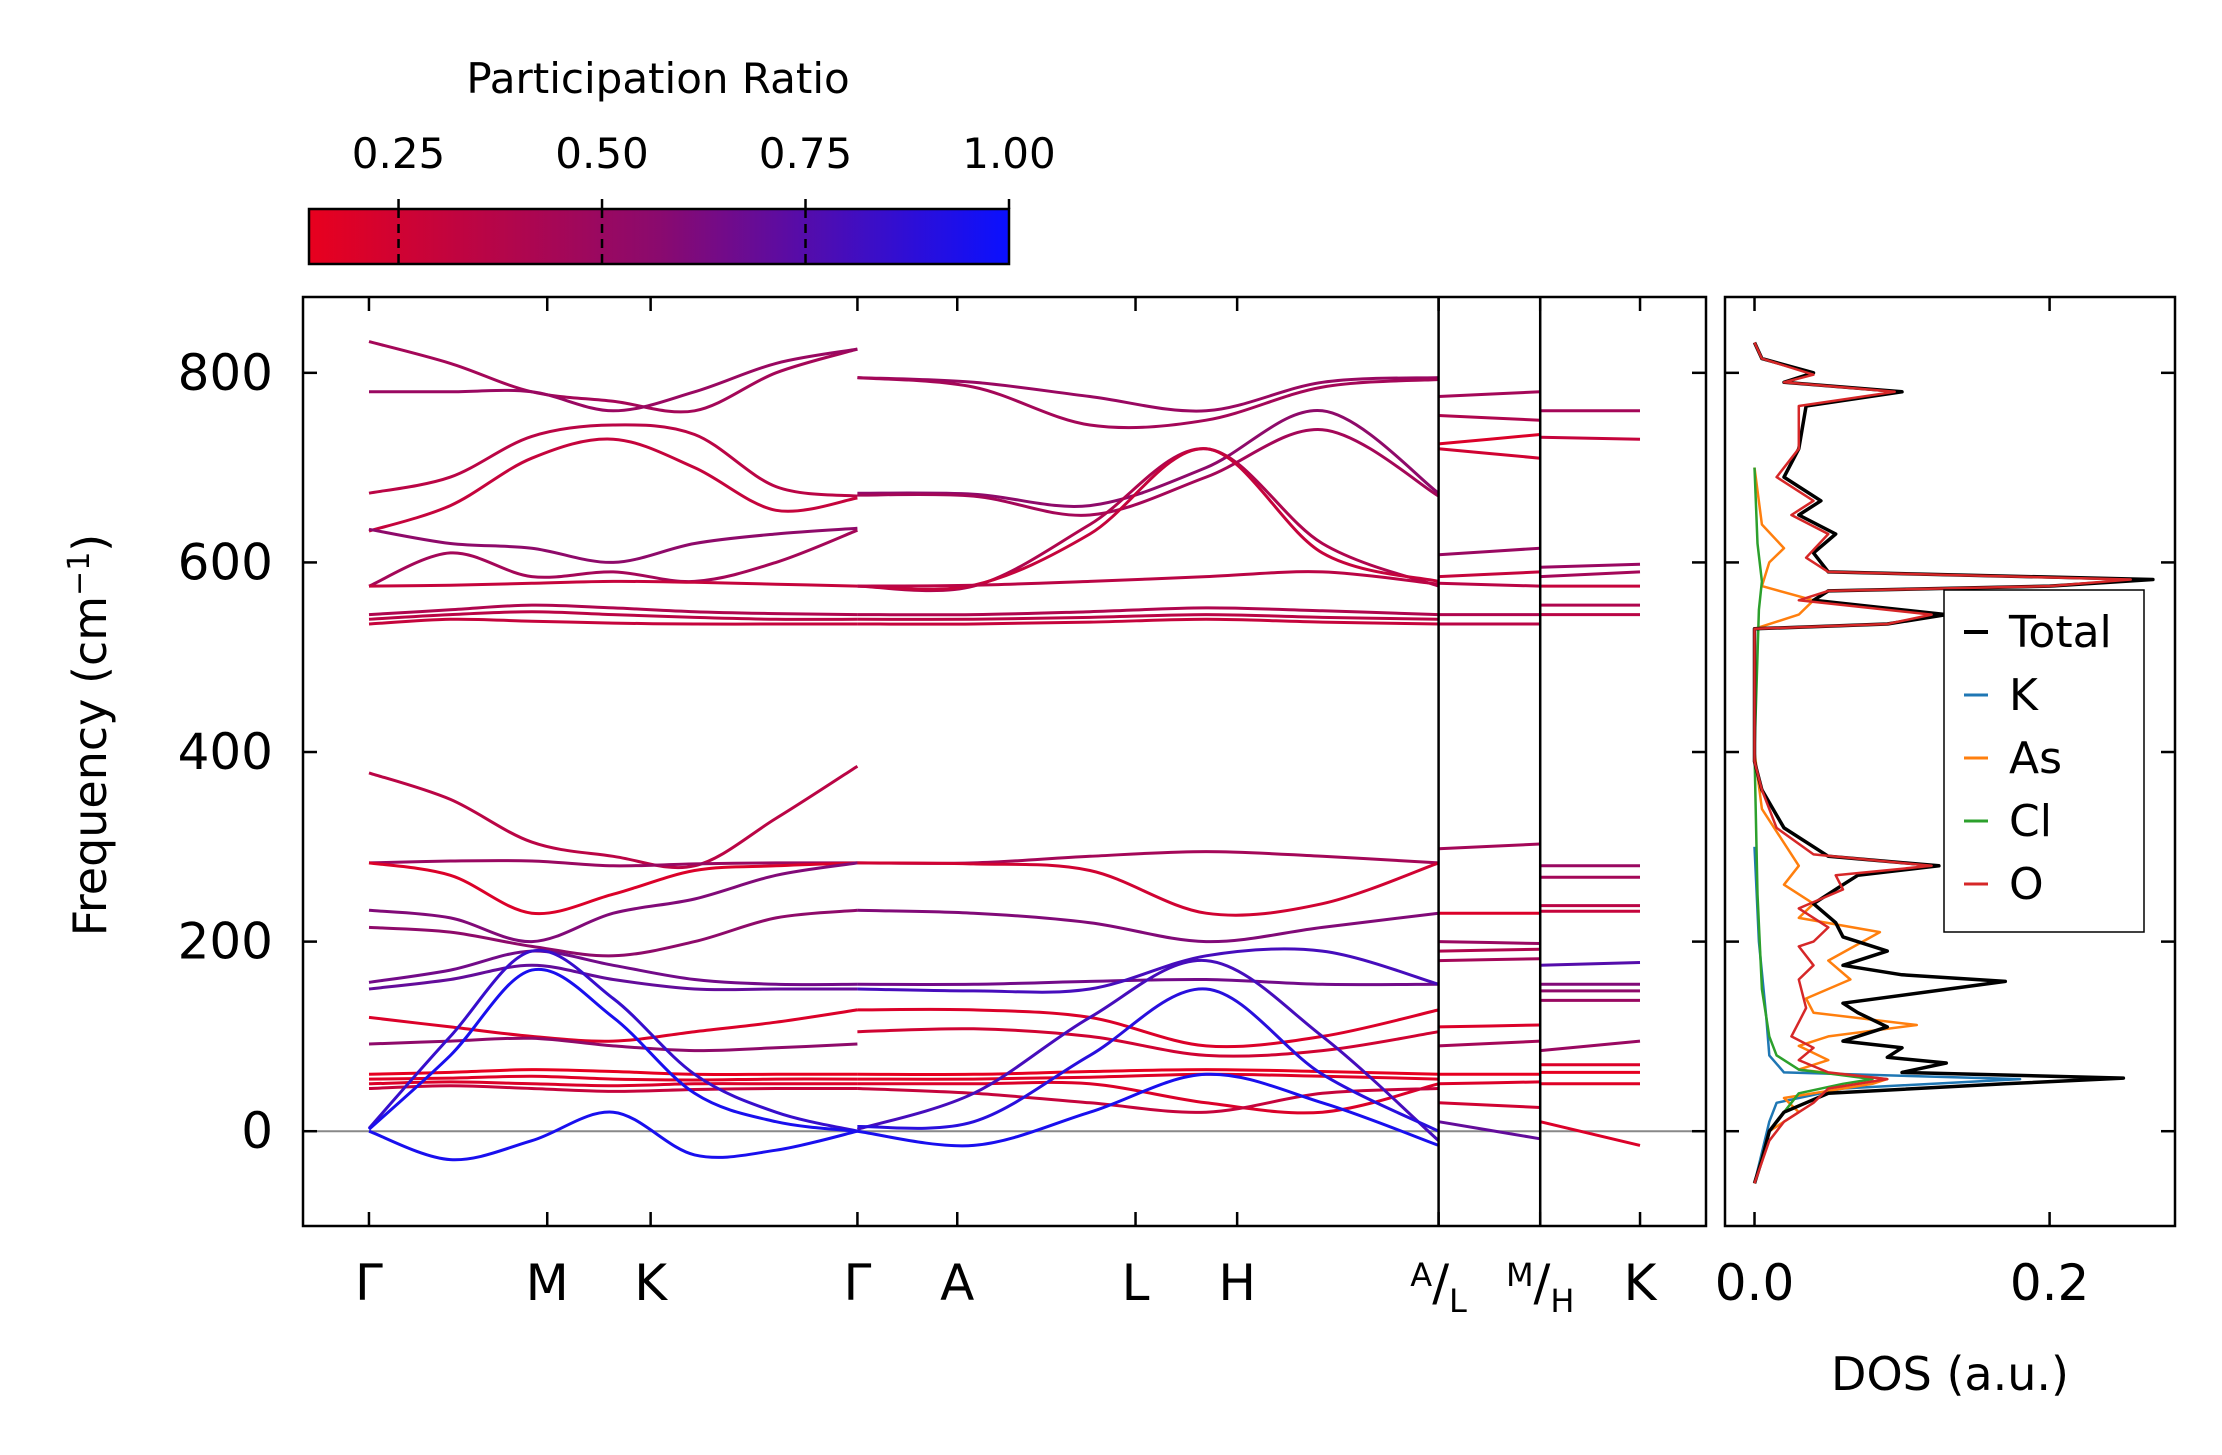 The image size is (2222, 1455). Describe the element at coordinates (1237, 1283) in the screenshot. I see `k-point-label: H` at that location.